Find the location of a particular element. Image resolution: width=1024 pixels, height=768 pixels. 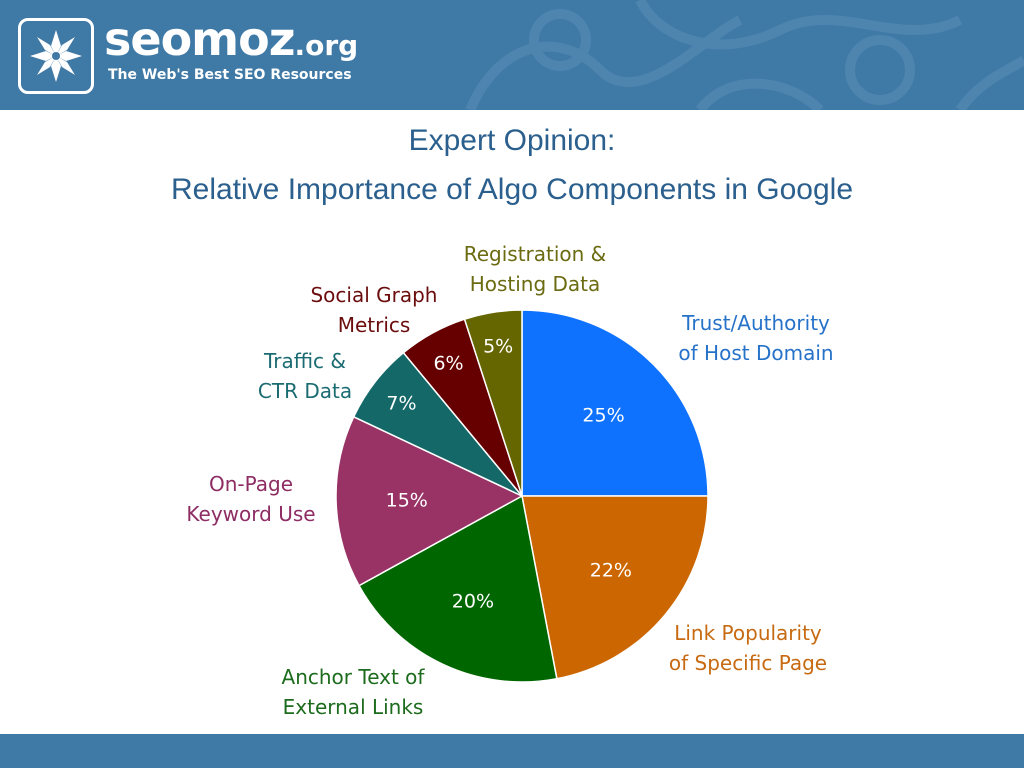

category-label-social-graph-metrics: Social Graph Metrics is located at coordinates (373, 310).